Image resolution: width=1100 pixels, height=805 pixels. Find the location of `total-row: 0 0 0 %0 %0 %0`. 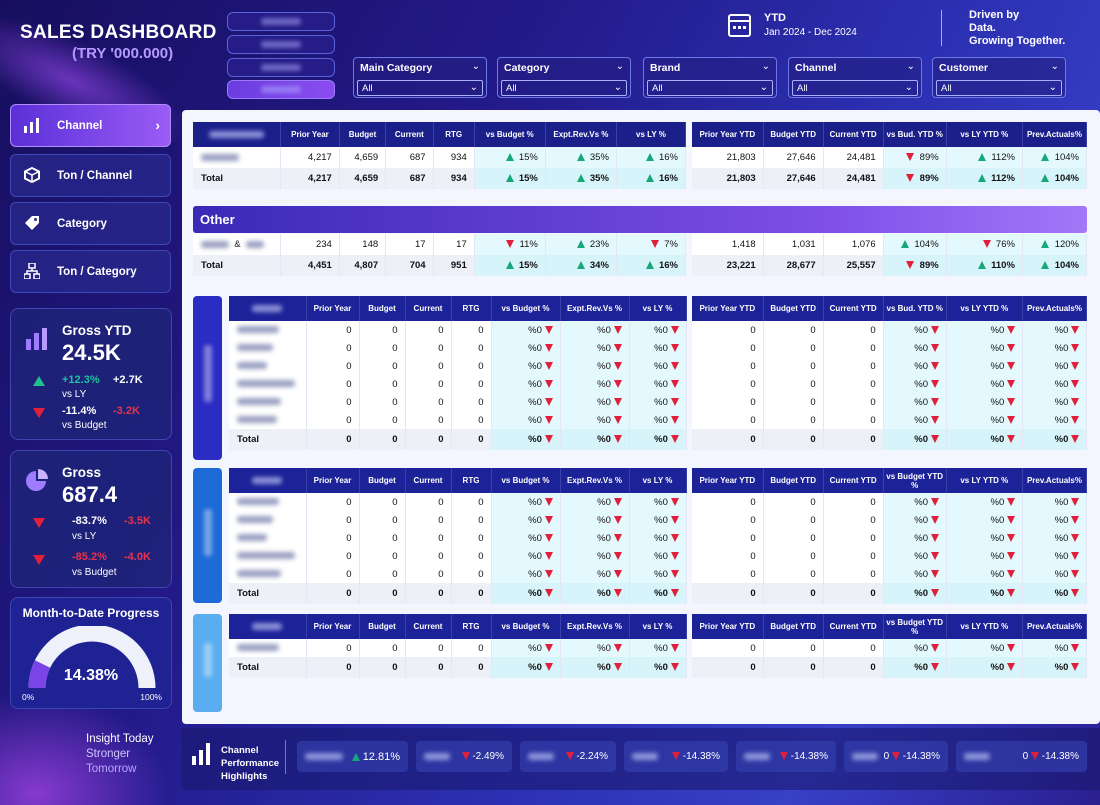

total-row: 0 0 0 %0 %0 %0 is located at coordinates (890, 439).